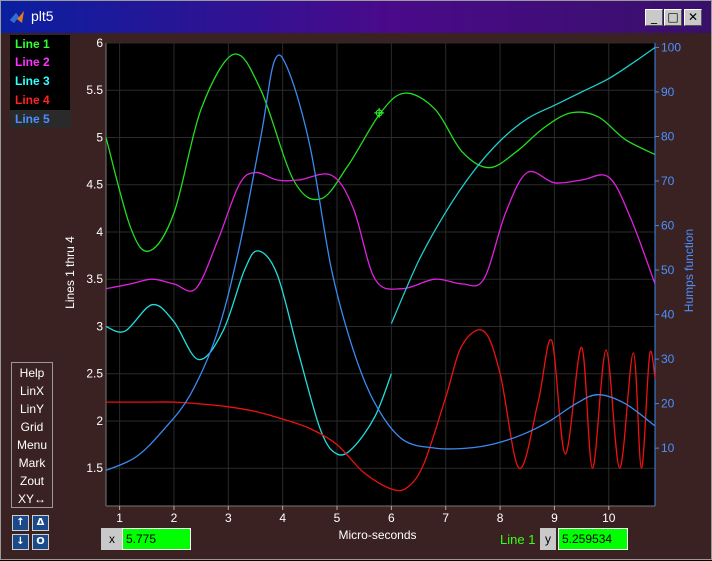 This screenshot has height=561, width=712. Describe the element at coordinates (32, 373) in the screenshot. I see `menu-help: Help` at that location.